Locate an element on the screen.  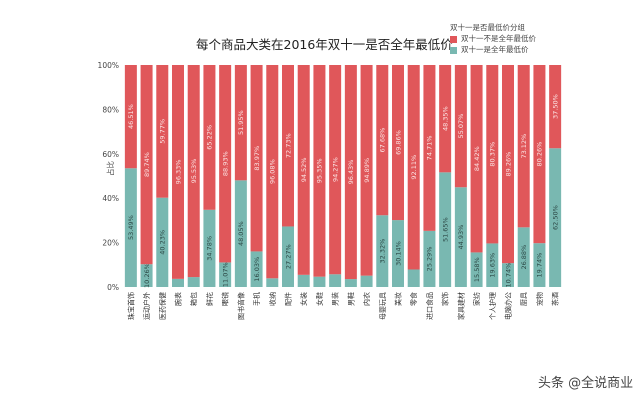
x-tick-label: 母婴玩具 is located at coordinates (383, 306).